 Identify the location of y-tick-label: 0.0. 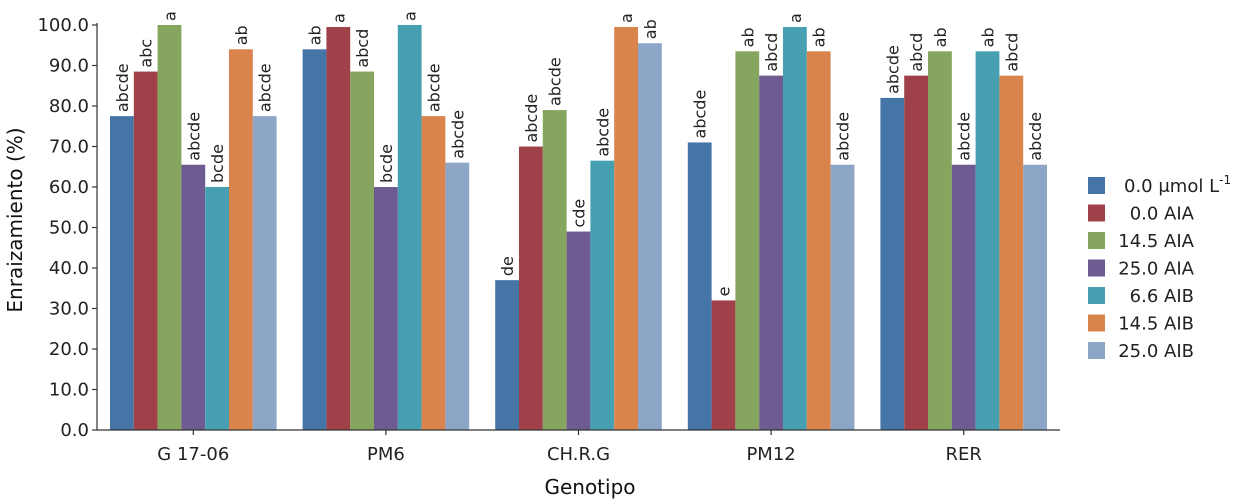
(74, 430).